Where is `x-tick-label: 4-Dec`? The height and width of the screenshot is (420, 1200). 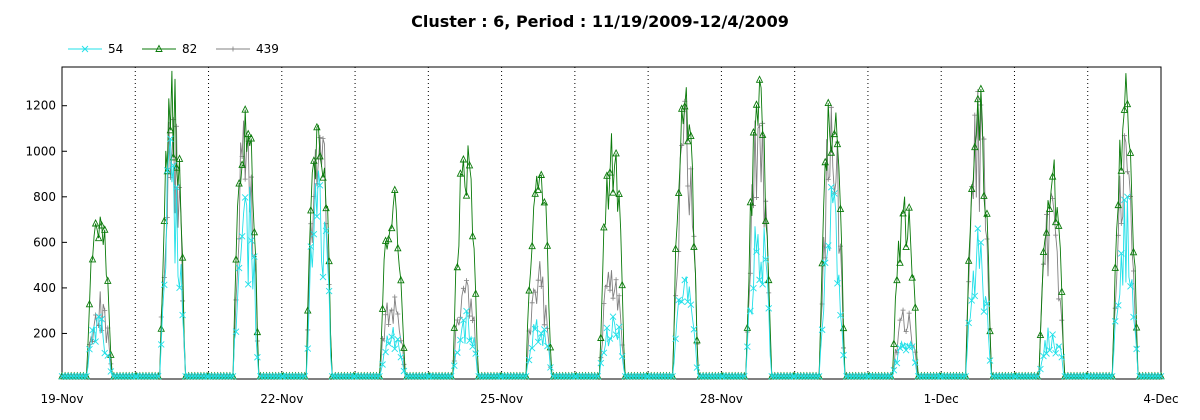
x-tick-label: 4-Dec is located at coordinates (1160, 399).